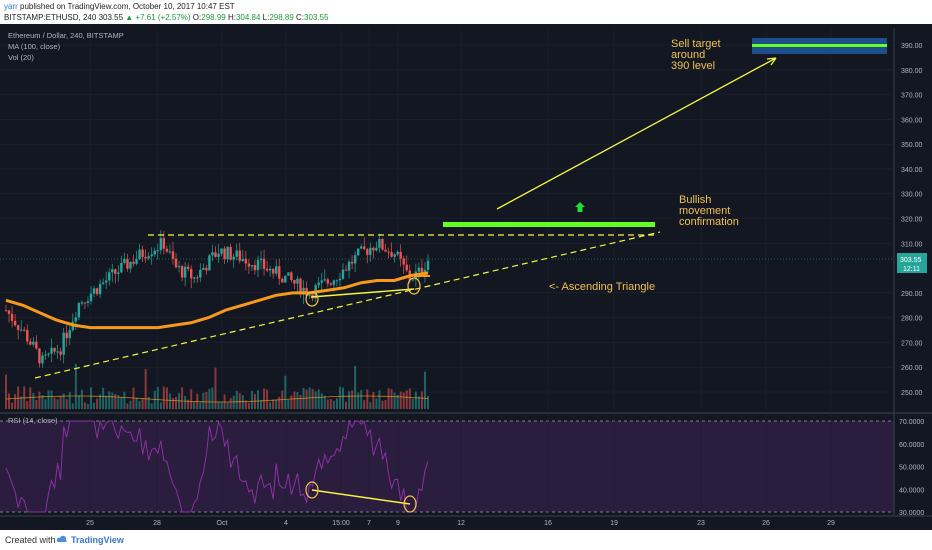  I want to click on rsi-axis: 70.0000 60.0000 50.0000 40.0000 30.0000, so click(911, 468).